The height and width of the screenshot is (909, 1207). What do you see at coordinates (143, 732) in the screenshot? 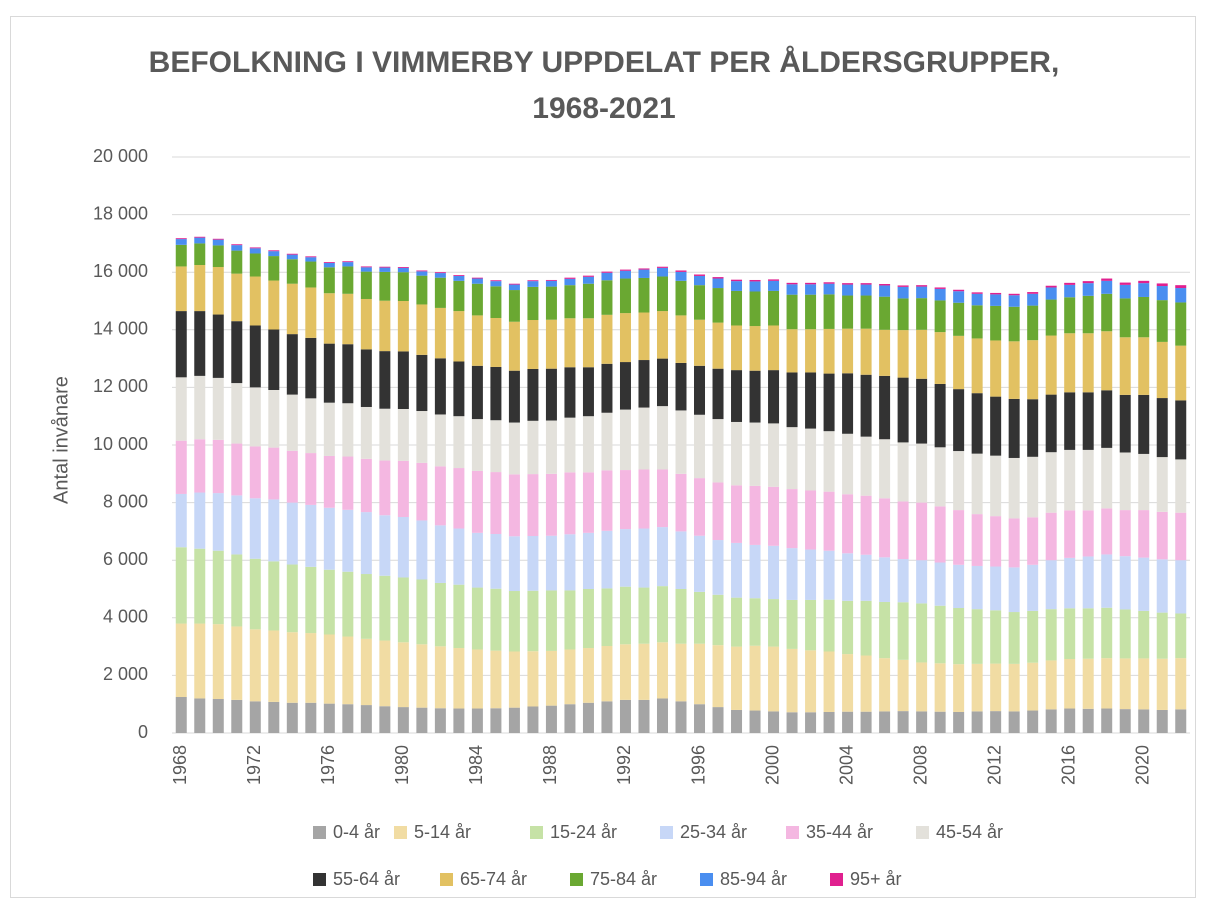
I see `y-tick-label: 0` at bounding box center [143, 732].